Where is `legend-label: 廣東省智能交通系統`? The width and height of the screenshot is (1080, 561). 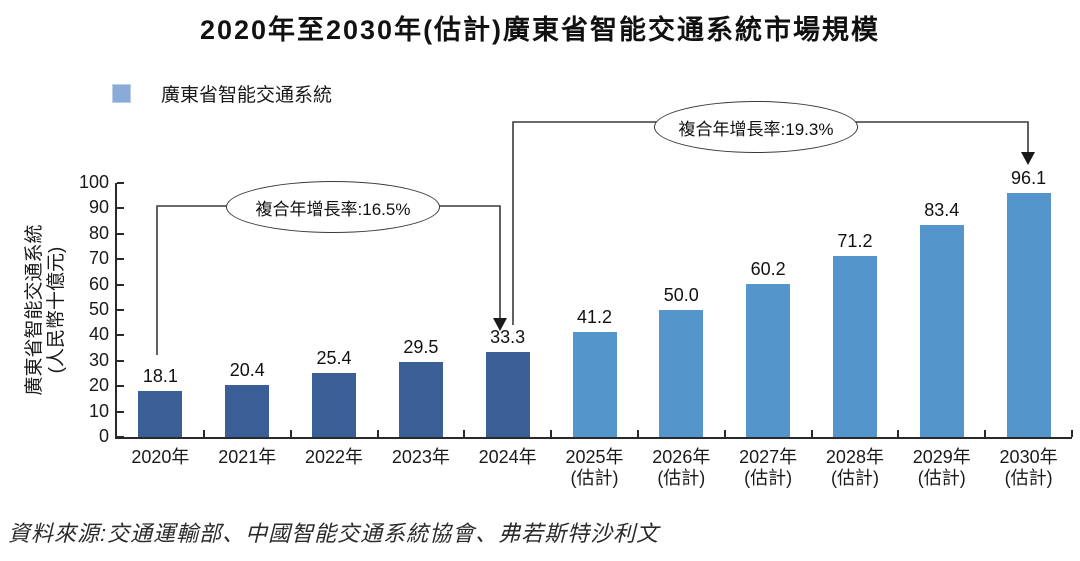
legend-label: 廣東省智能交通系統 is located at coordinates (247, 95).